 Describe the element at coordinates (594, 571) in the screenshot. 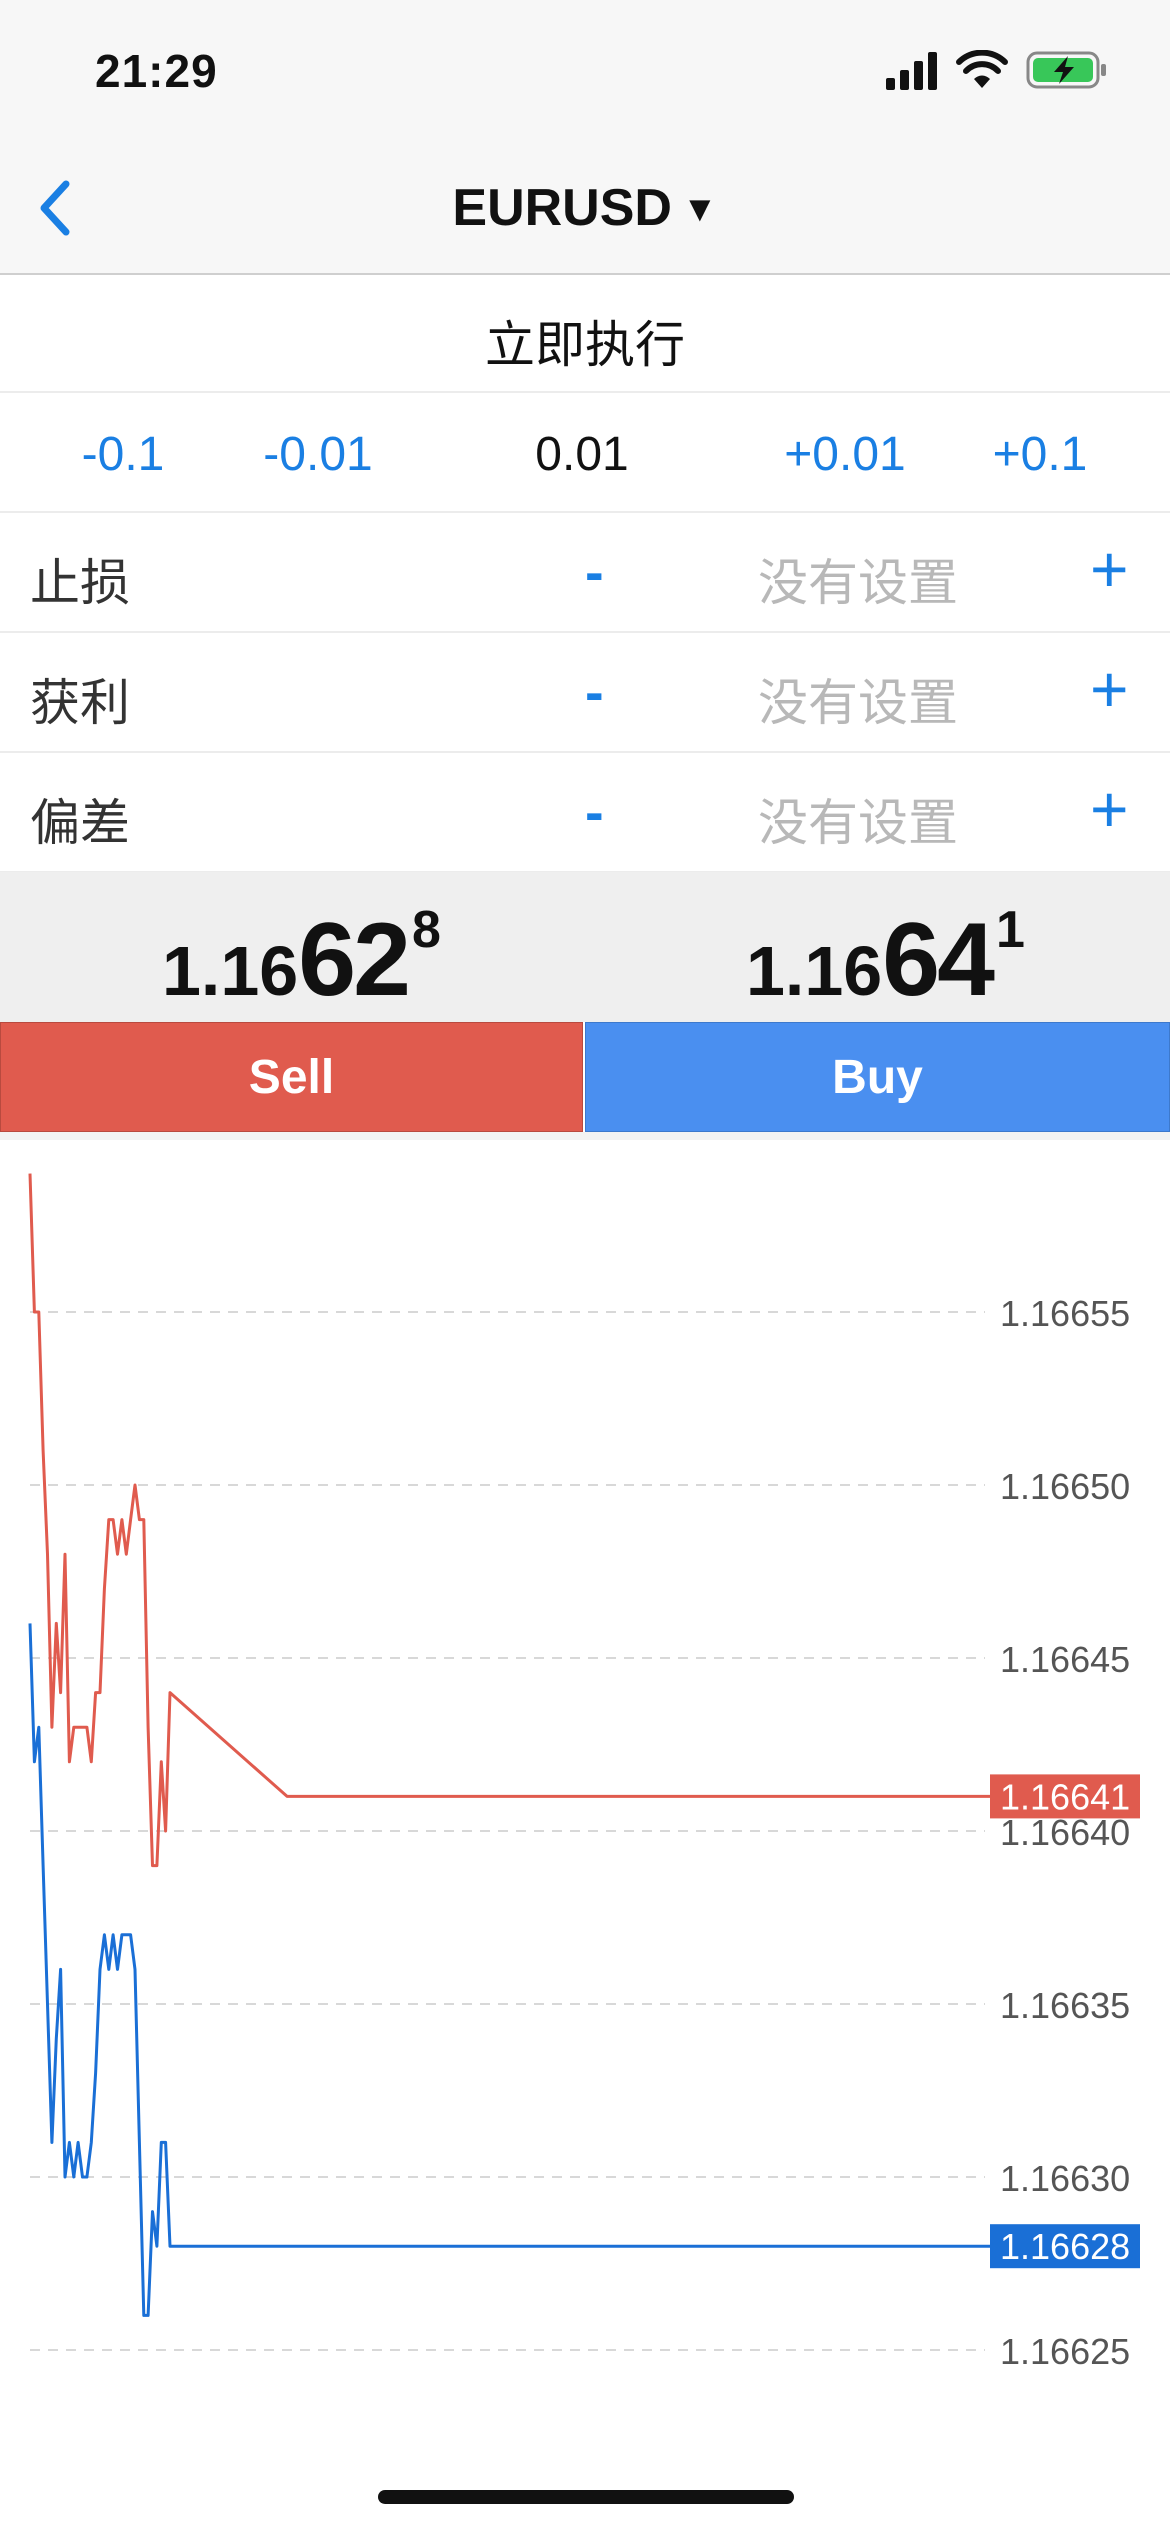

I see `stop-loss-minus-button: -` at that location.